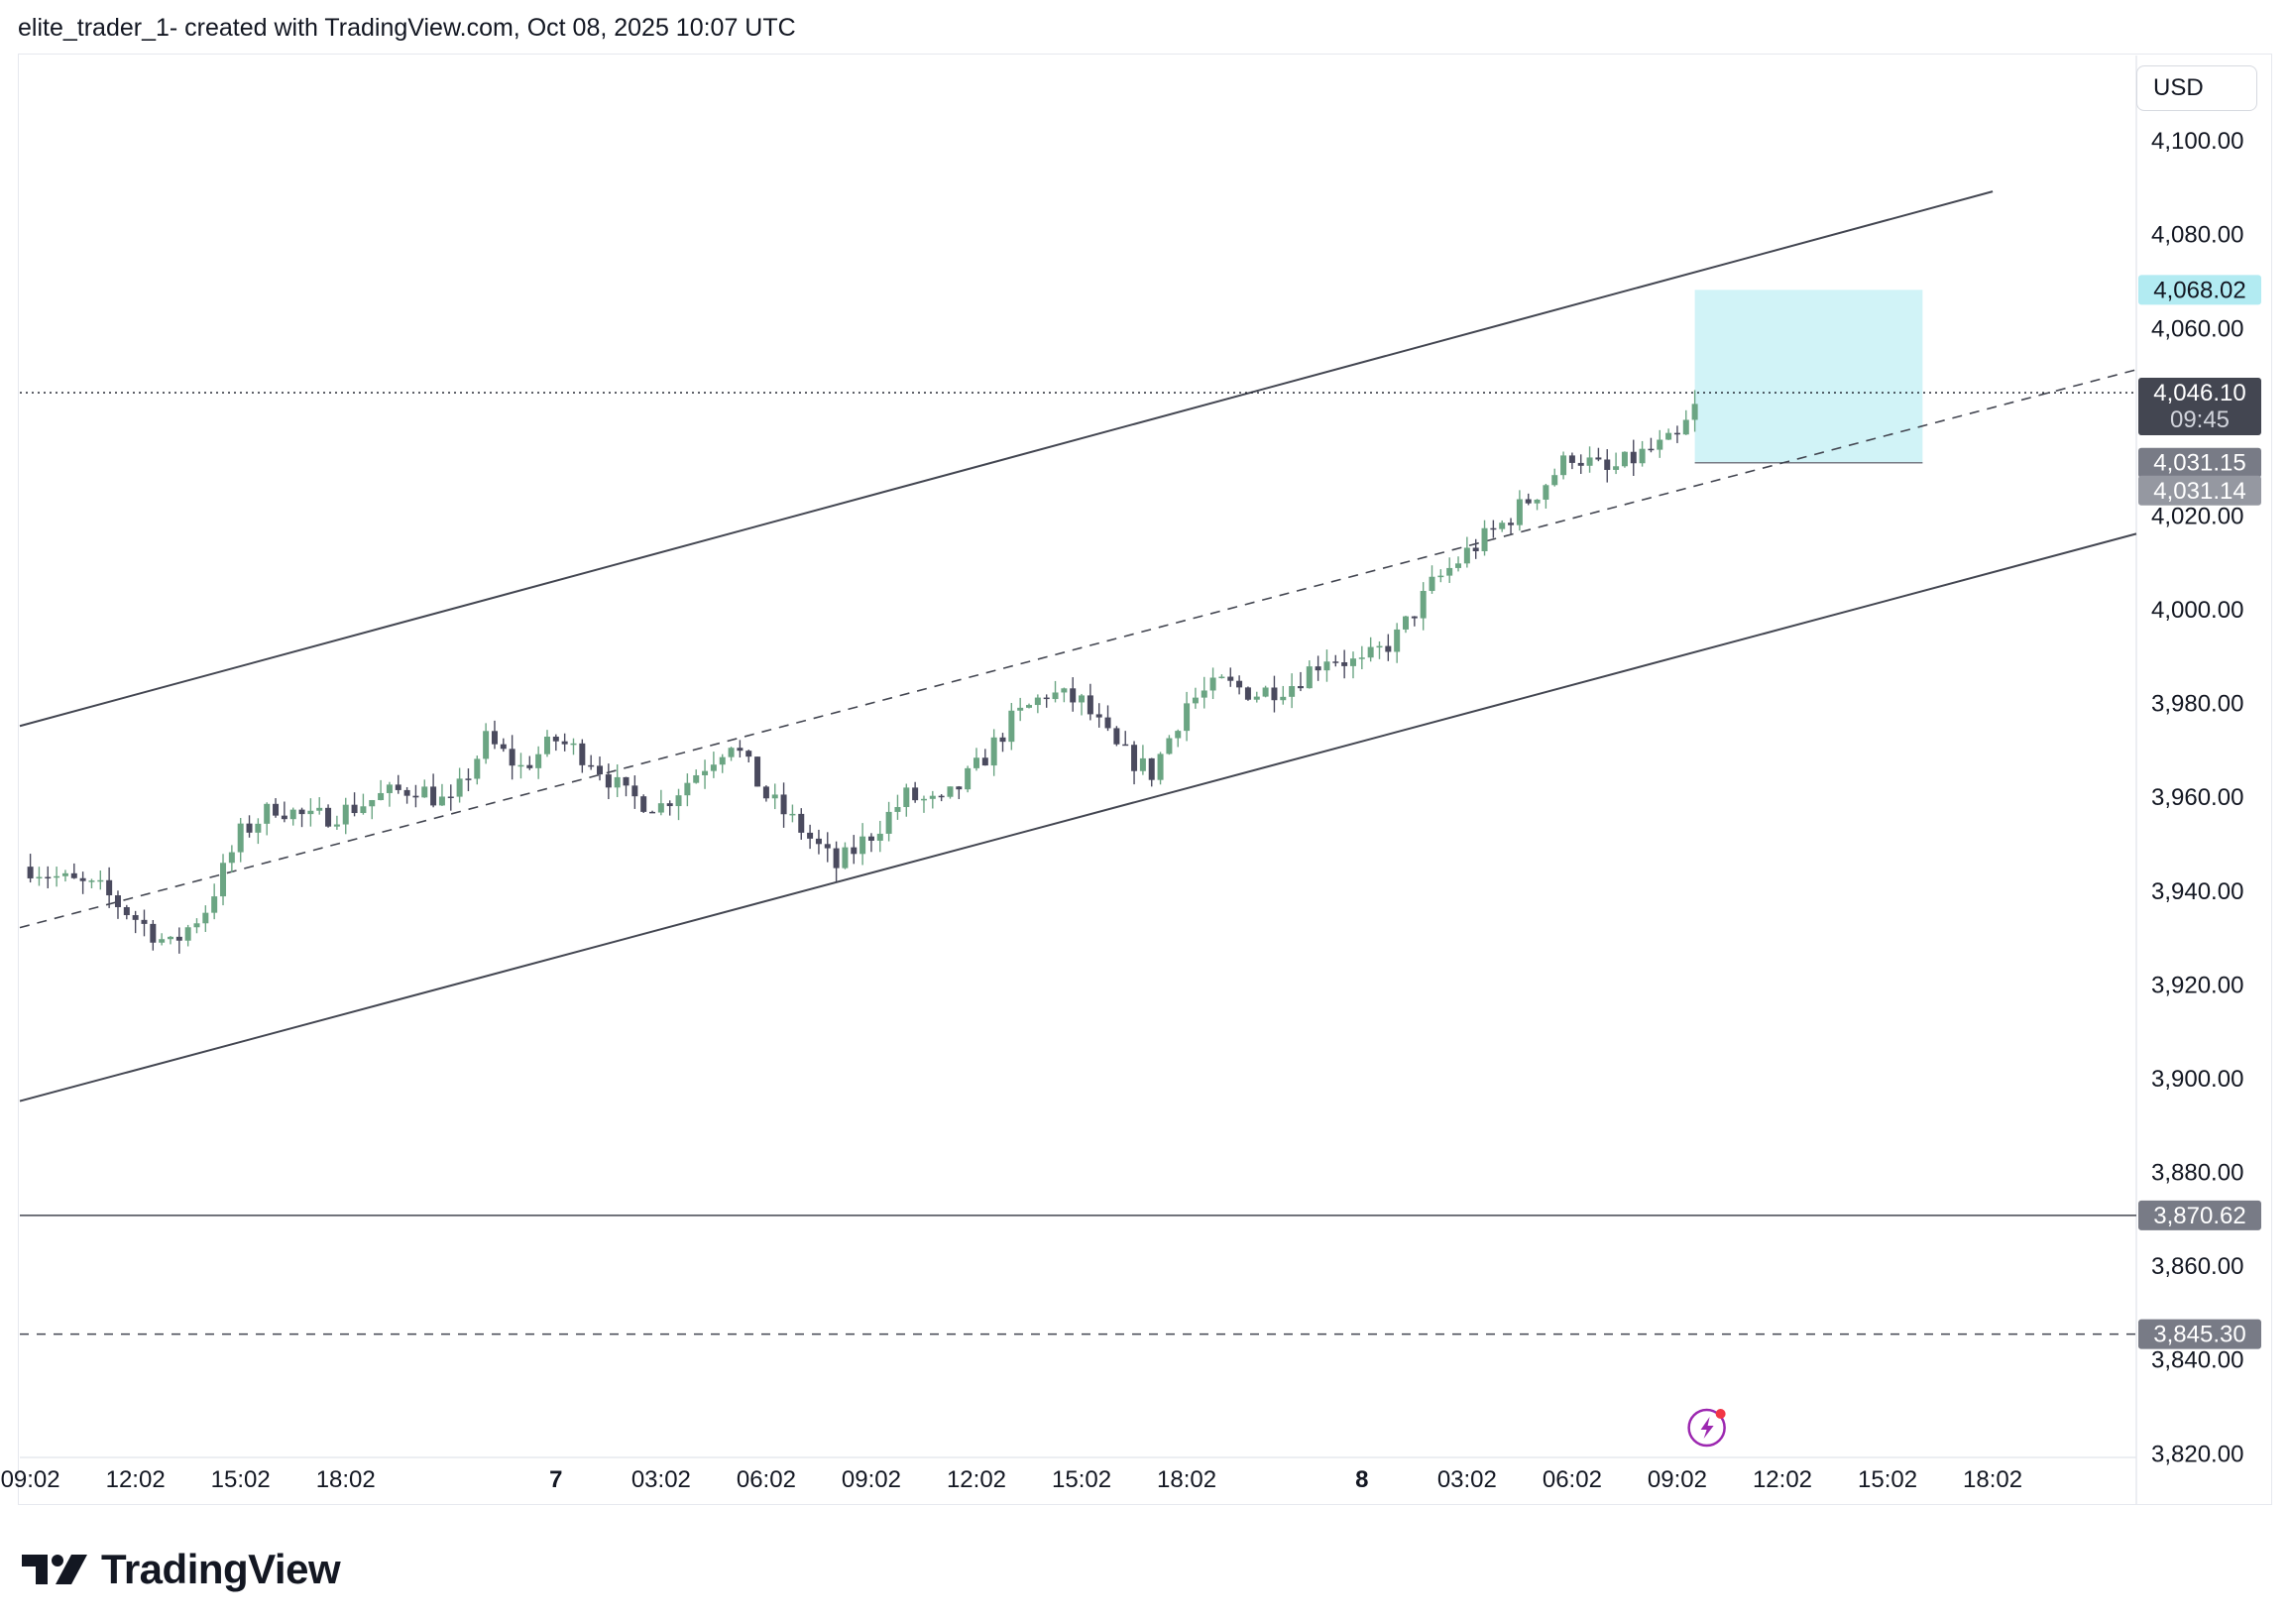  What do you see at coordinates (1706, 1428) in the screenshot?
I see `lightning-icon` at bounding box center [1706, 1428].